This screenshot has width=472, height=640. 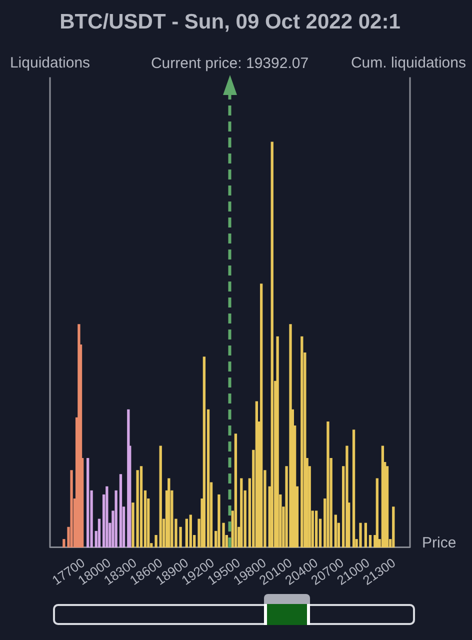 I want to click on chart-title: BTC/USDT - Sun, 09 Oct 2022 02:1, so click(x=230, y=22).